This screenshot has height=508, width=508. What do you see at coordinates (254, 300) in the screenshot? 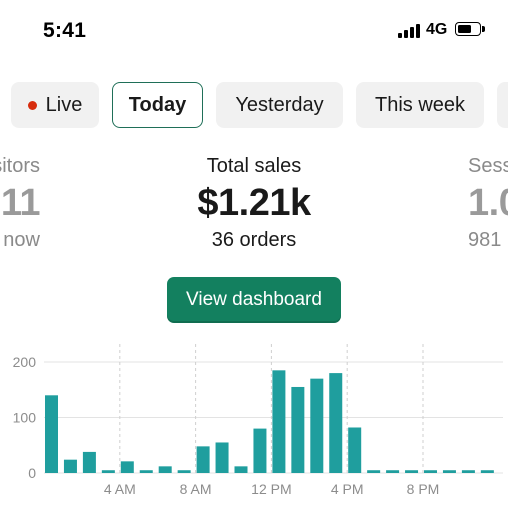
I see `view-dashboard-button: View dashboard` at bounding box center [254, 300].